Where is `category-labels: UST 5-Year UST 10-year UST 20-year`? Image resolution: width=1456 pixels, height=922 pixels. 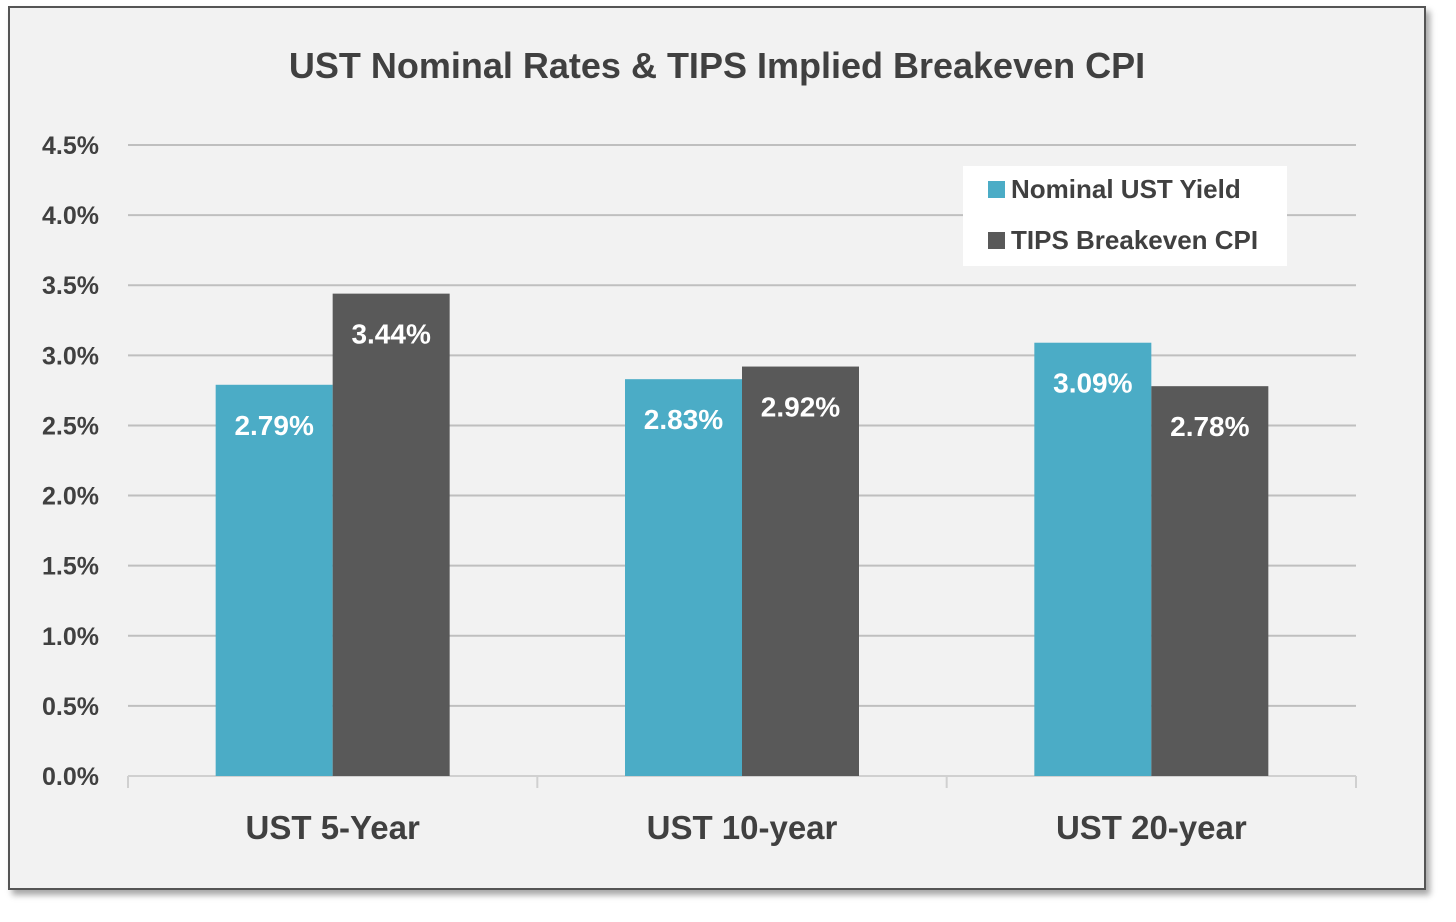
category-labels: UST 5-Year UST 10-year UST 20-year is located at coordinates (746, 827).